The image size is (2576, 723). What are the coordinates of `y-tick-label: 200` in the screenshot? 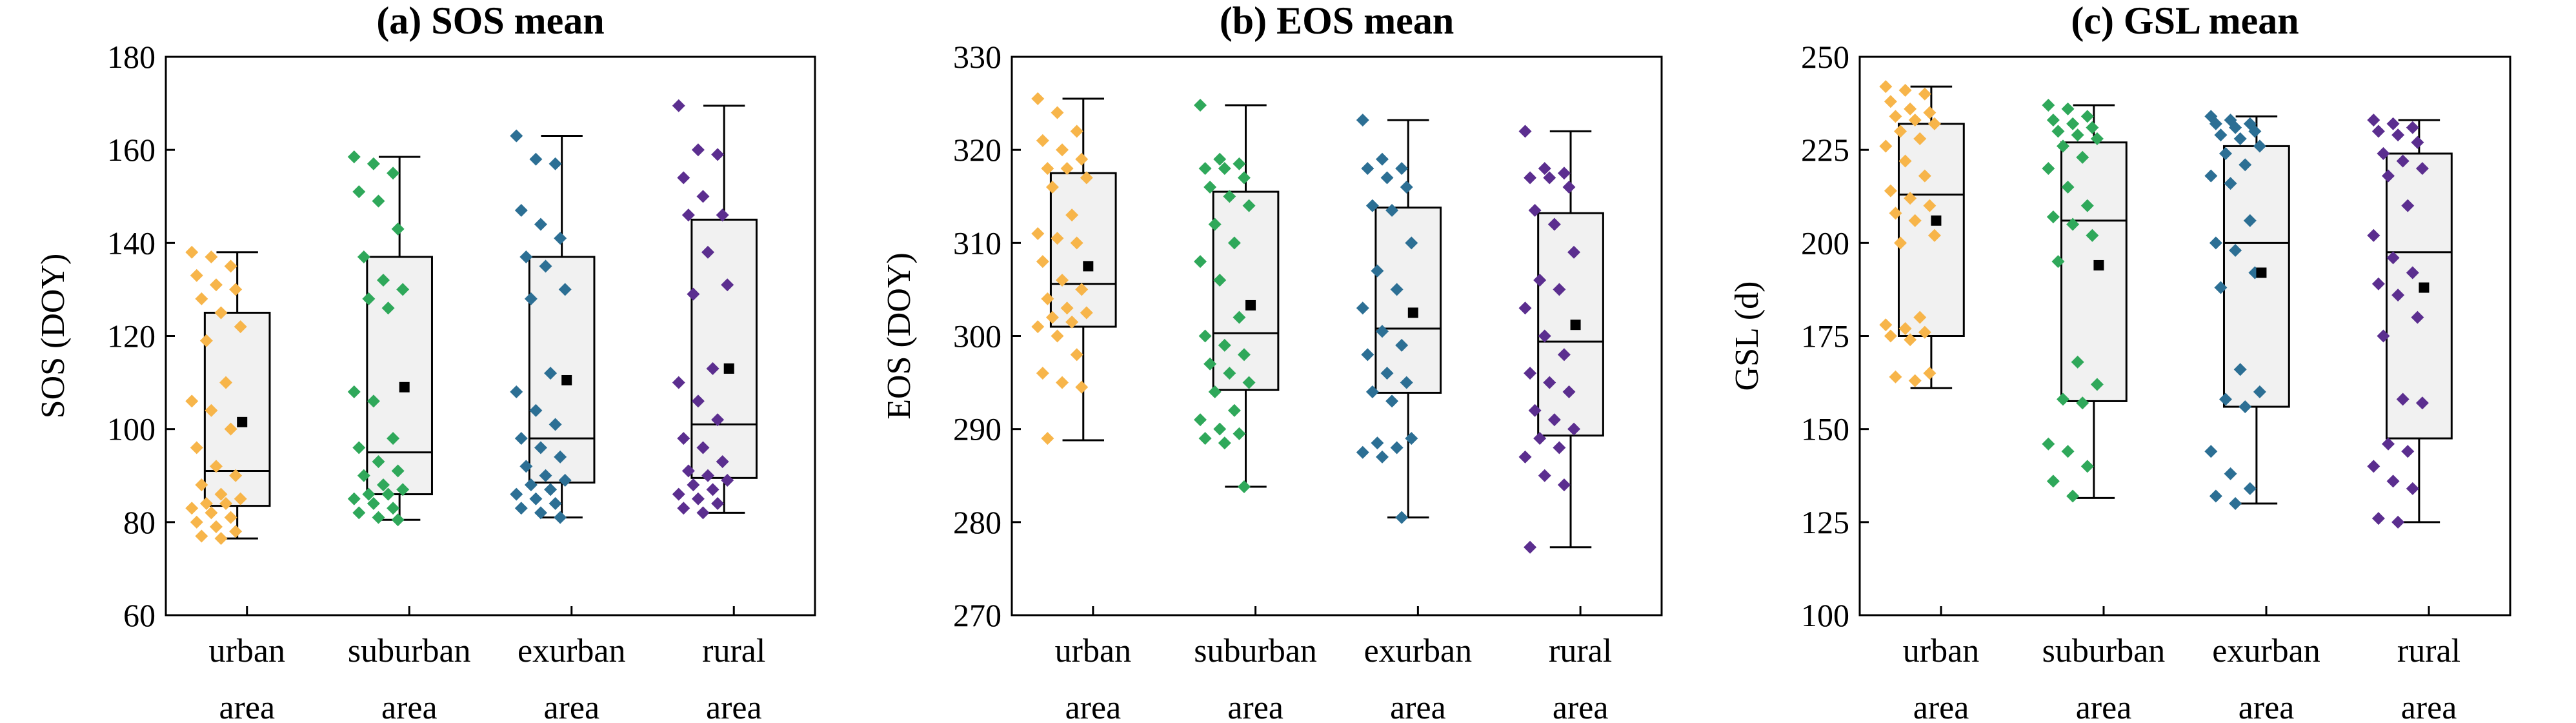 It's located at (1825, 243).